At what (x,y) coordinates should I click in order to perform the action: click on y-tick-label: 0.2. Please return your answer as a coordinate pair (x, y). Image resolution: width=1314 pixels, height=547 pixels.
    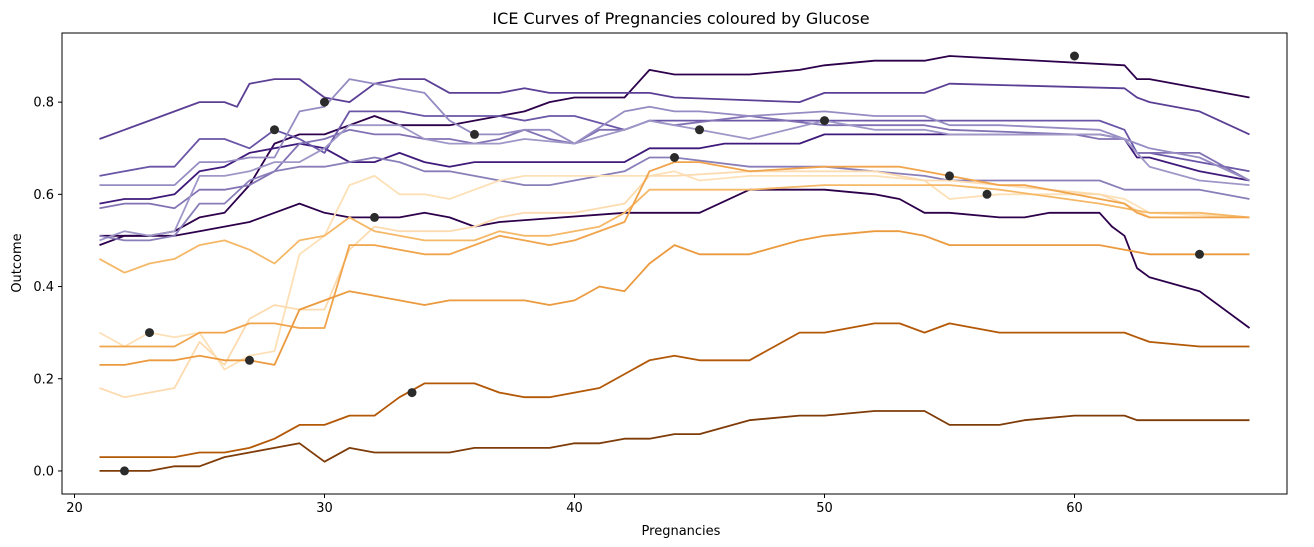
    Looking at the image, I should click on (43, 379).